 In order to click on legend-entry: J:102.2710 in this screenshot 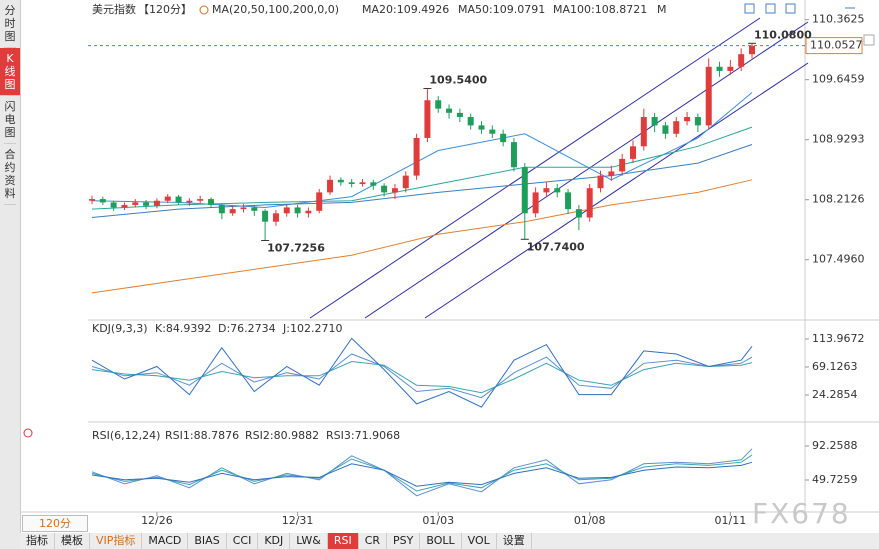, I will do `click(312, 328)`.